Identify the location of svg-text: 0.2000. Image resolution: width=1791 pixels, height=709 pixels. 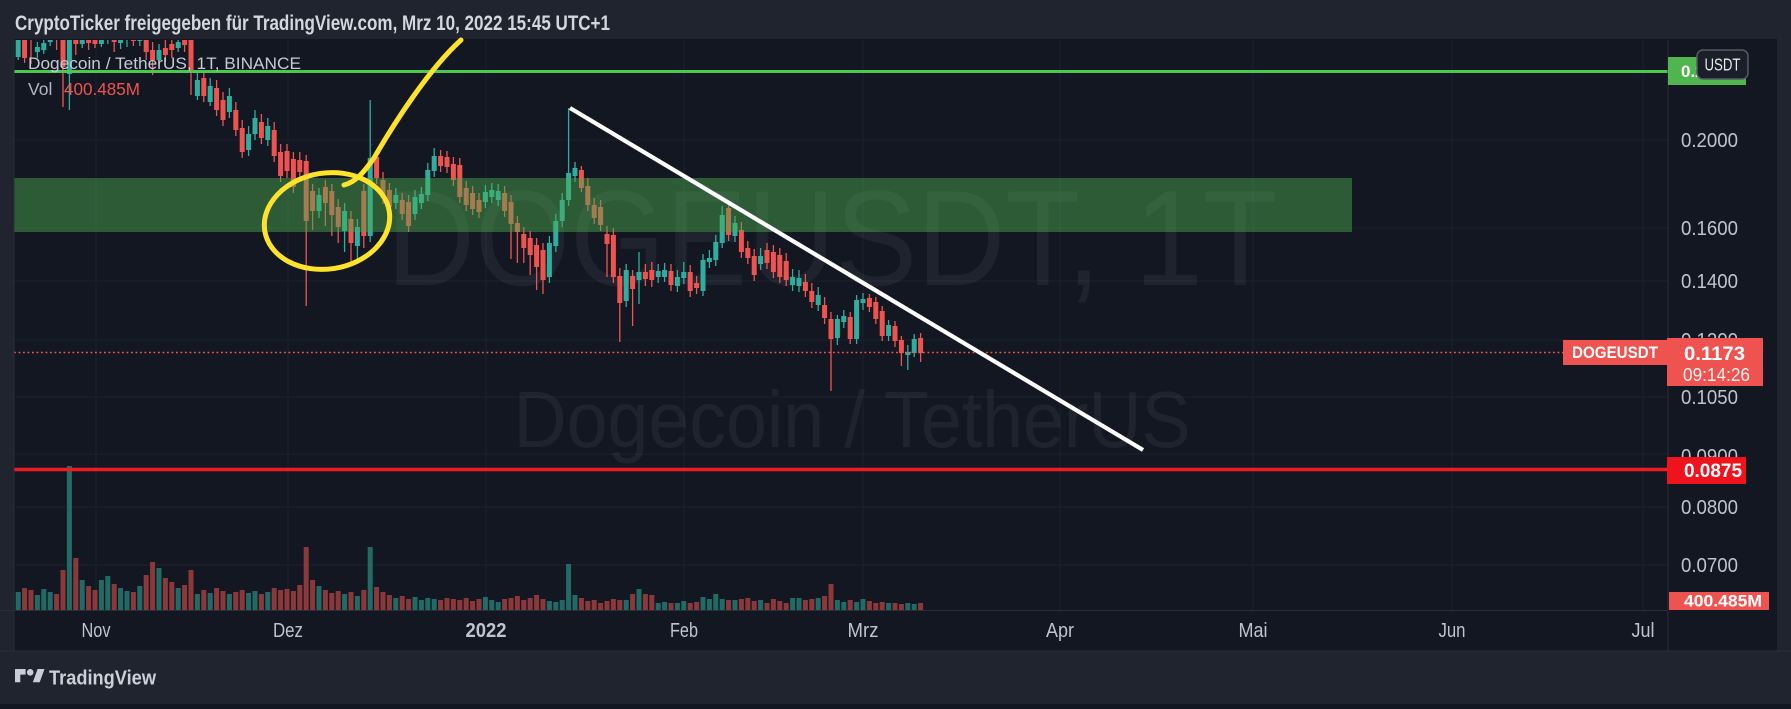
(1709, 141).